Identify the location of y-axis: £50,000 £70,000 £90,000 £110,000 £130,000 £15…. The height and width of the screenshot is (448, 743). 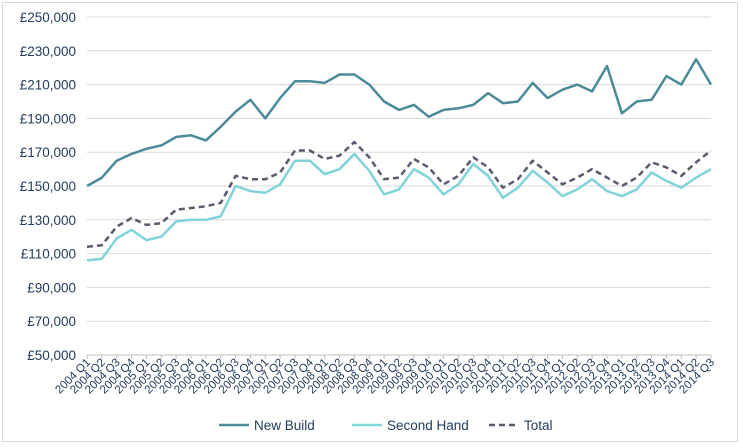
(48, 186).